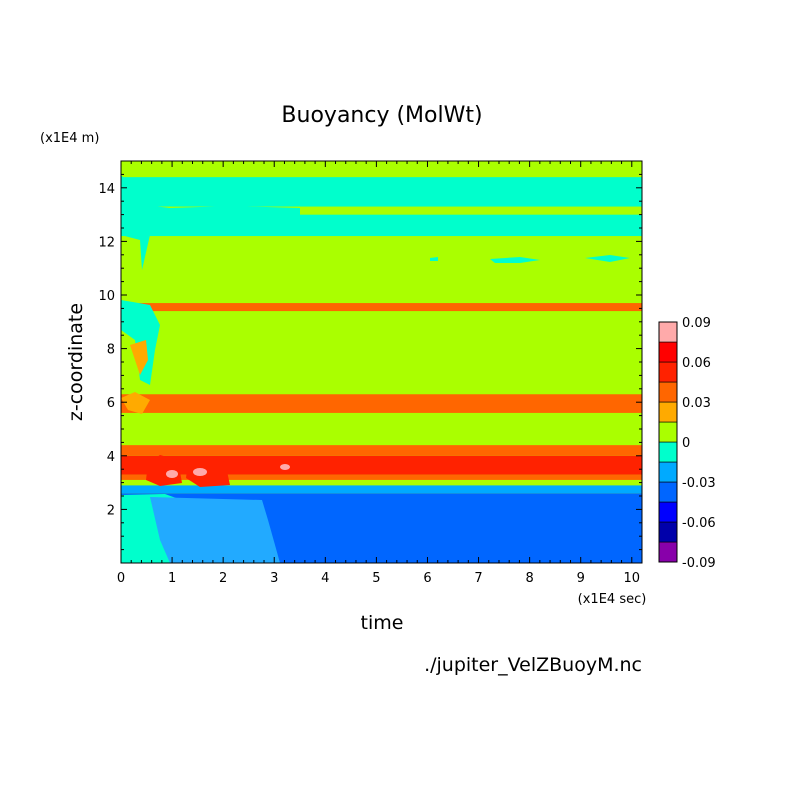 The height and width of the screenshot is (804, 804). I want to click on x-tick-label: 7, so click(478, 578).